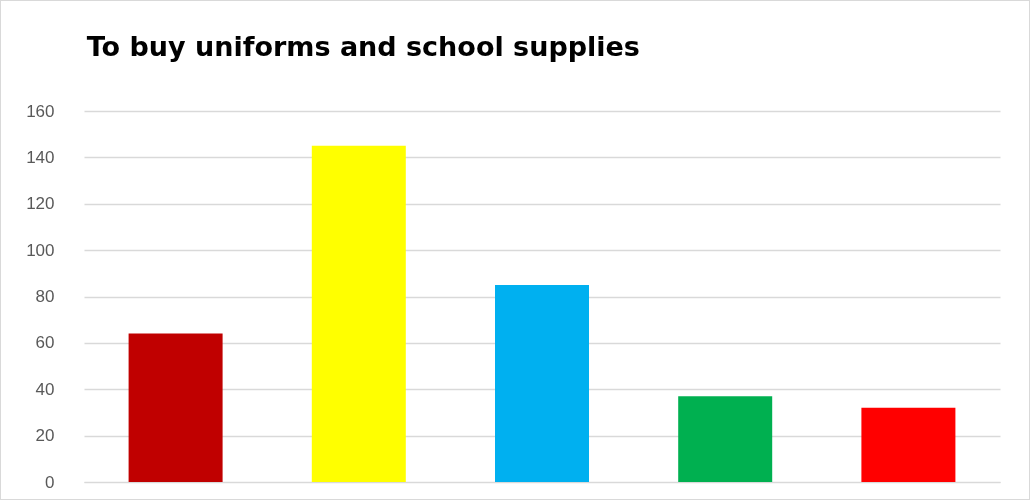 This screenshot has width=1032, height=502. What do you see at coordinates (45, 436) in the screenshot?
I see `y-tick-label: 20` at bounding box center [45, 436].